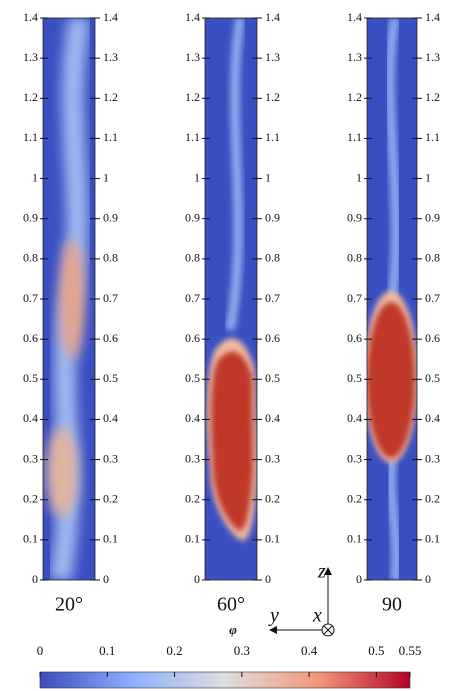  I want to click on colorbar-tick-label: 0.1, so click(107, 650).